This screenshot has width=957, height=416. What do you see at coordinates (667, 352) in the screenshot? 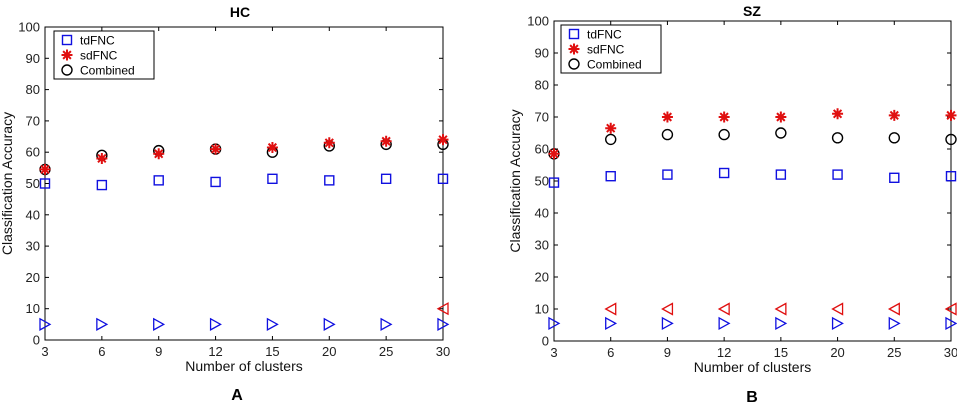
I see `x-tick-label: 9` at bounding box center [667, 352].